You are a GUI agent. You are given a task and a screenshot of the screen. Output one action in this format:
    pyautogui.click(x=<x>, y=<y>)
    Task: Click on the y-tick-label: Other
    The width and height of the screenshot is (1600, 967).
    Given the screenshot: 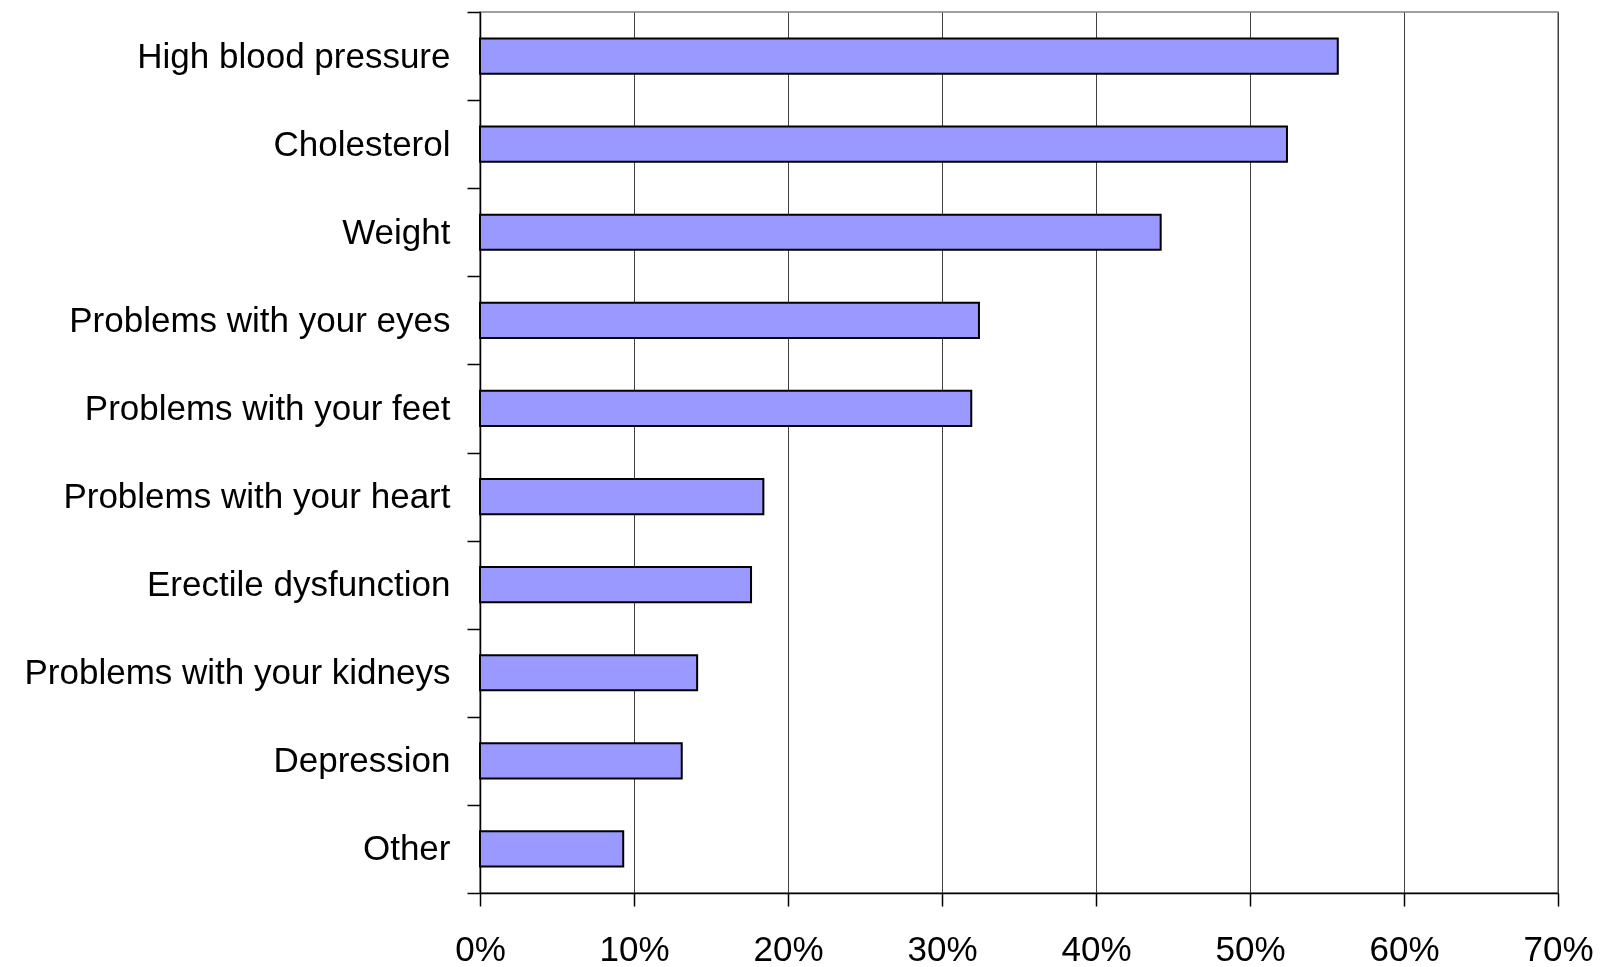 What is the action you would take?
    pyautogui.click(x=406, y=848)
    